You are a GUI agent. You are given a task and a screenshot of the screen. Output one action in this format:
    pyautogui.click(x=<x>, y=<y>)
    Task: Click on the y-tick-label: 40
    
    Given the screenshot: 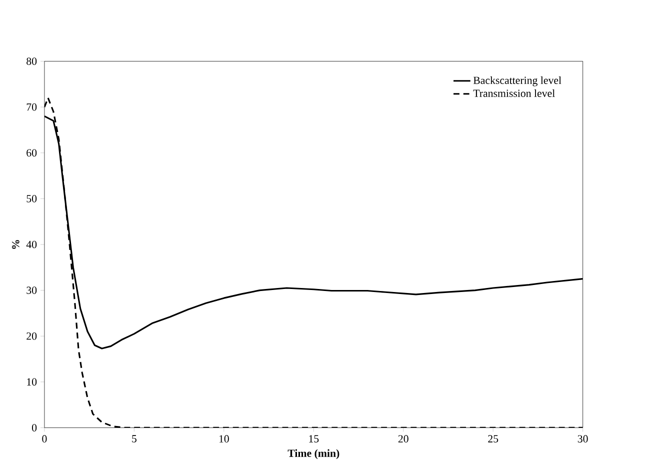 What is the action you would take?
    pyautogui.click(x=31, y=244)
    